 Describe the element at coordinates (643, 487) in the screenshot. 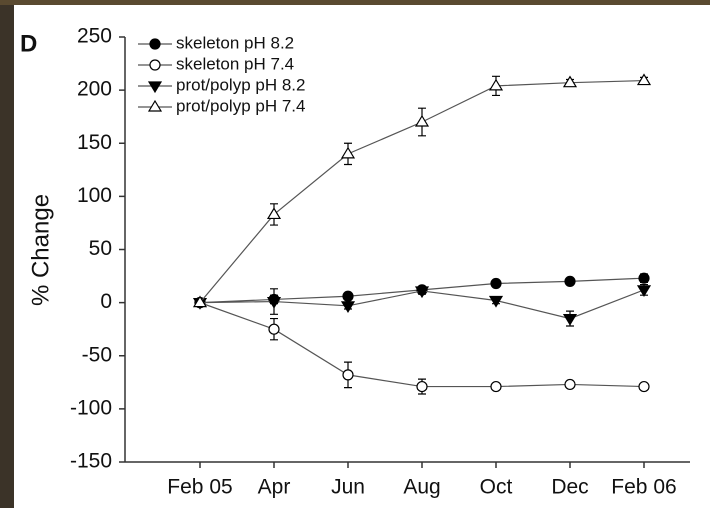

I see `x-tick-label: Feb 06` at that location.